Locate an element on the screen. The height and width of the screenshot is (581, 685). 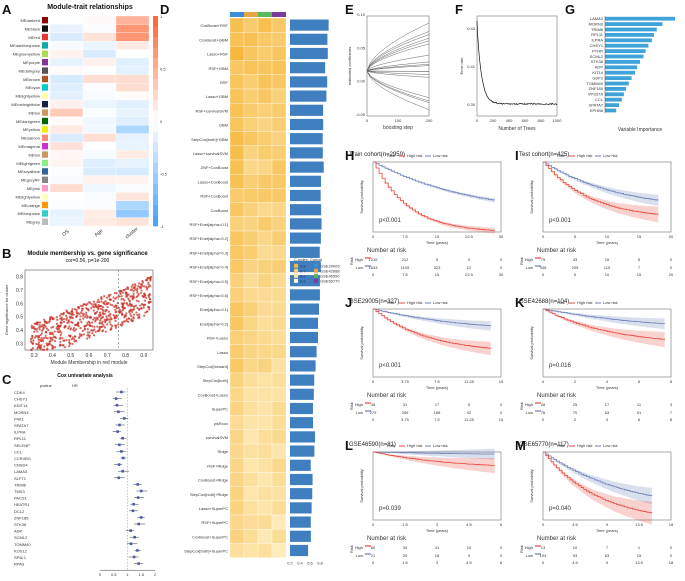
risk-row-low-label: Low is located at coordinates (359, 412).